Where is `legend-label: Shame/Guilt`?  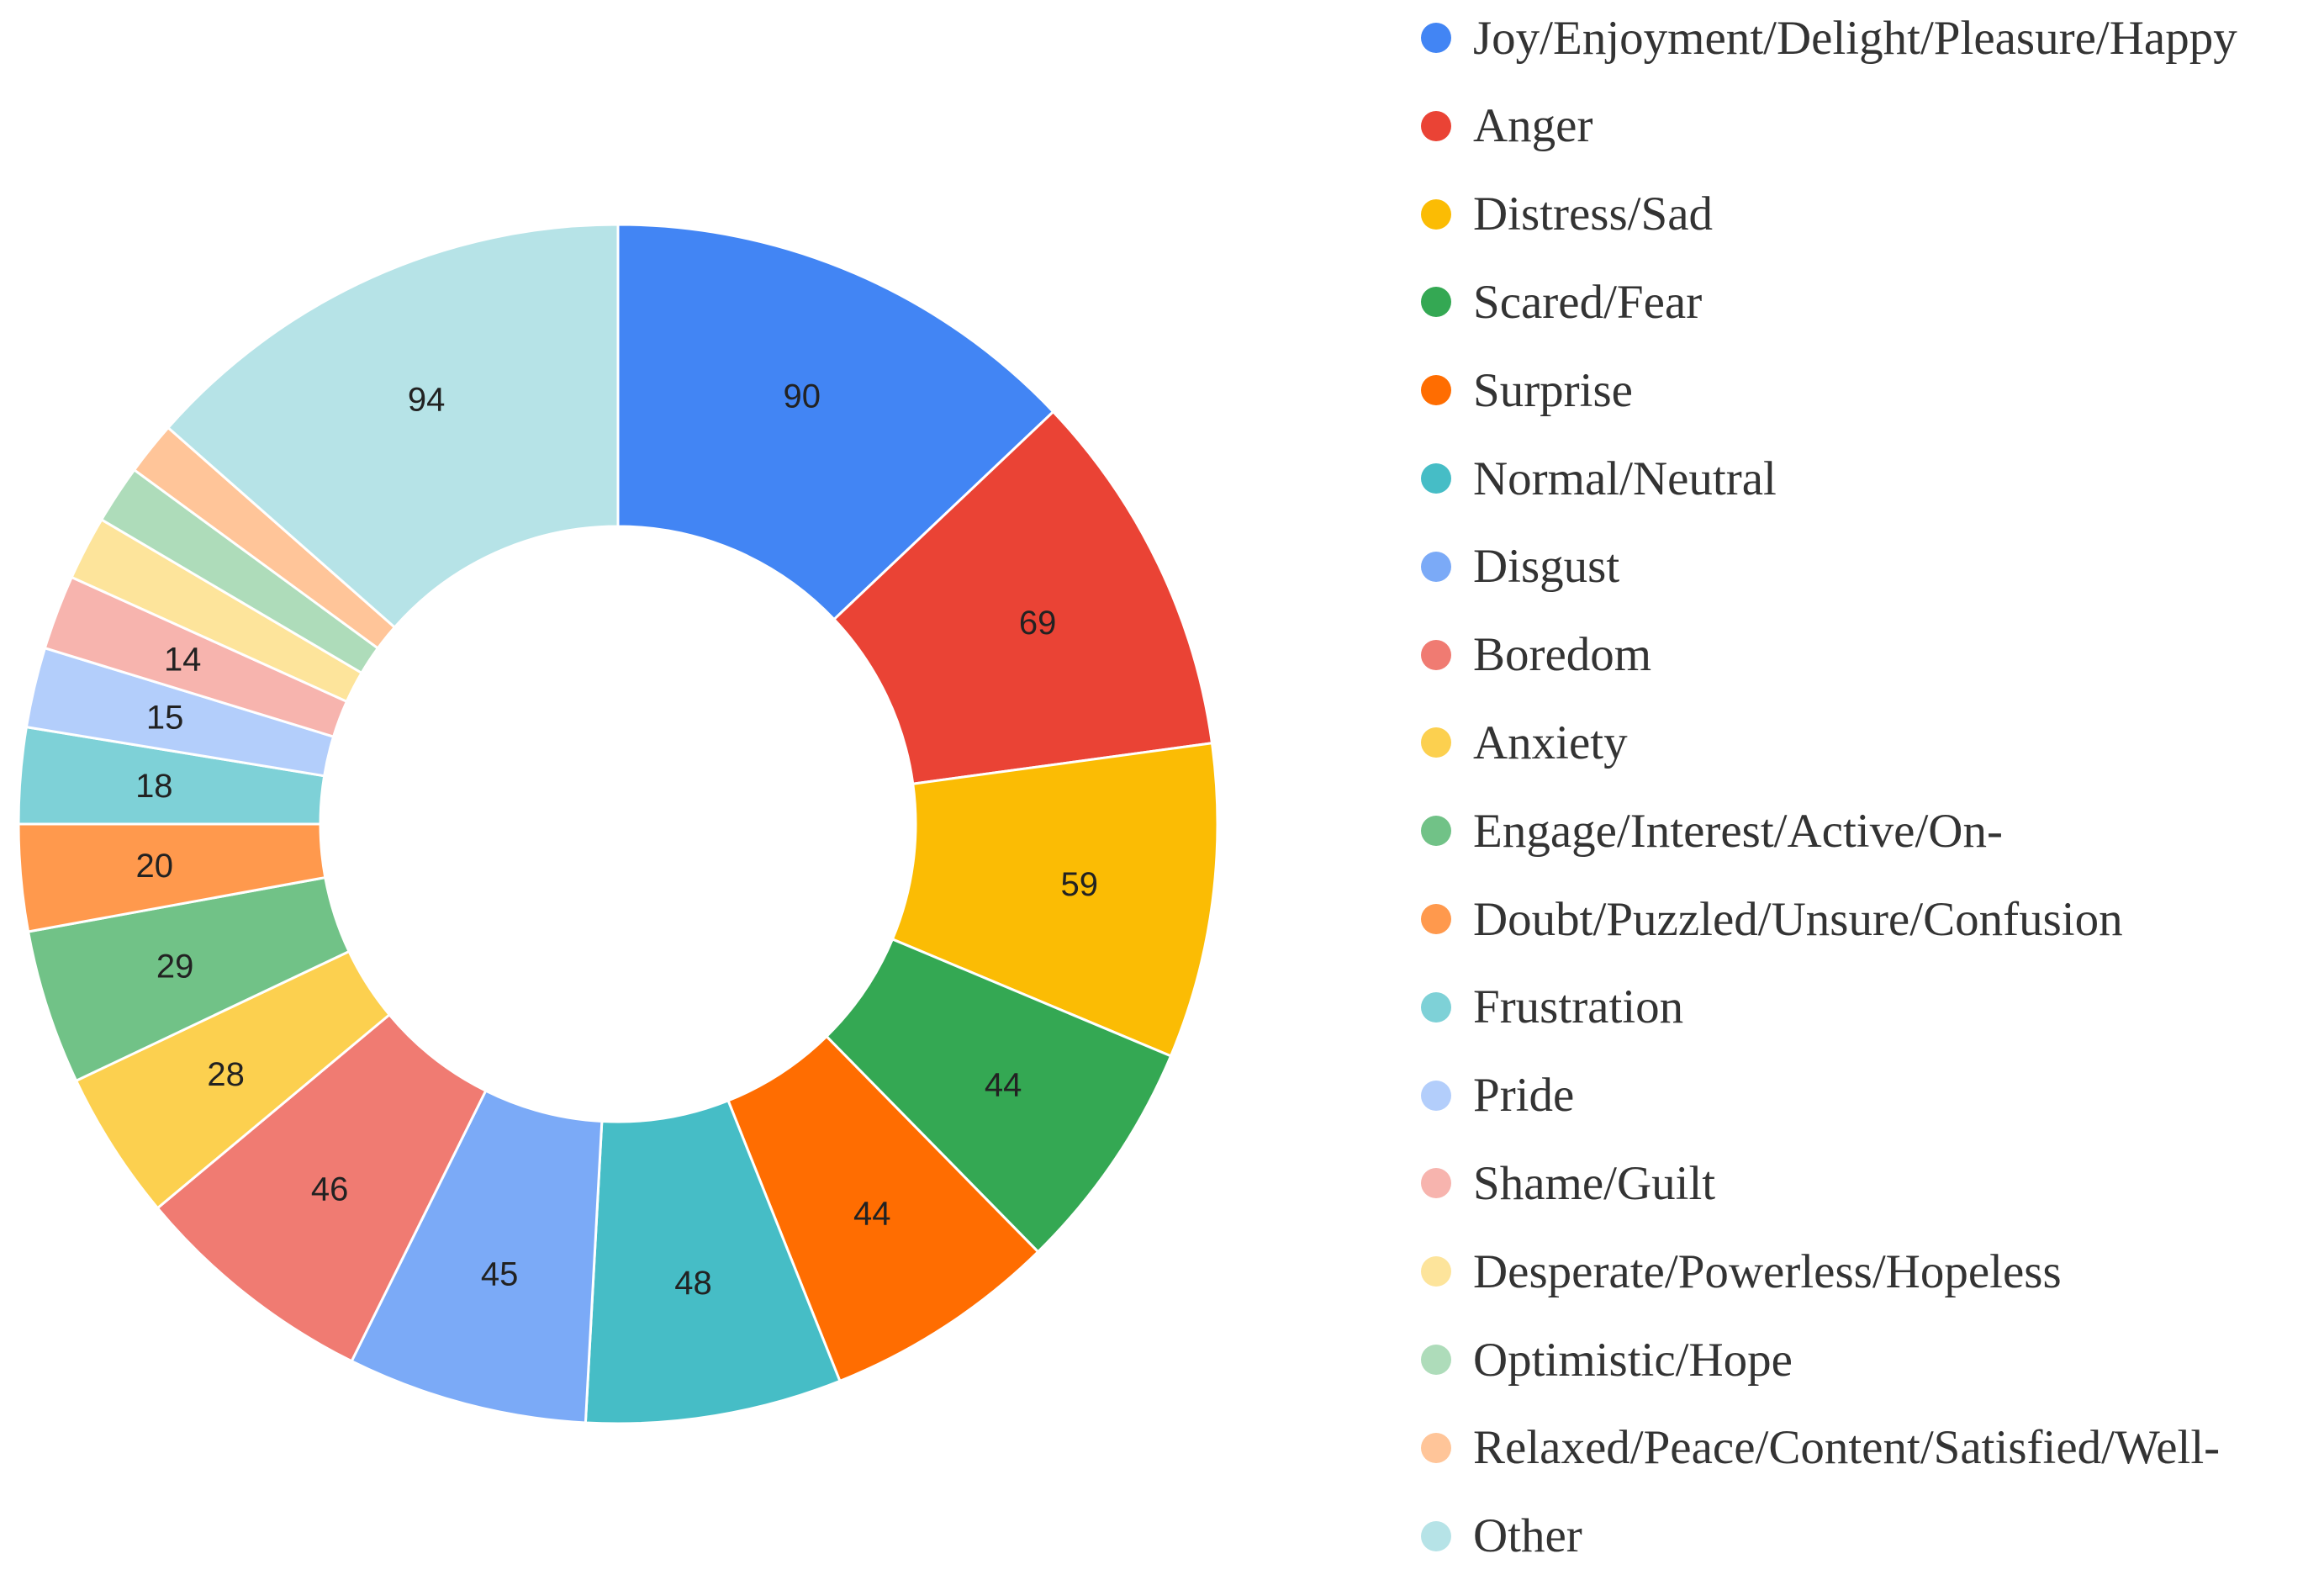 legend-label: Shame/Guilt is located at coordinates (1594, 1183).